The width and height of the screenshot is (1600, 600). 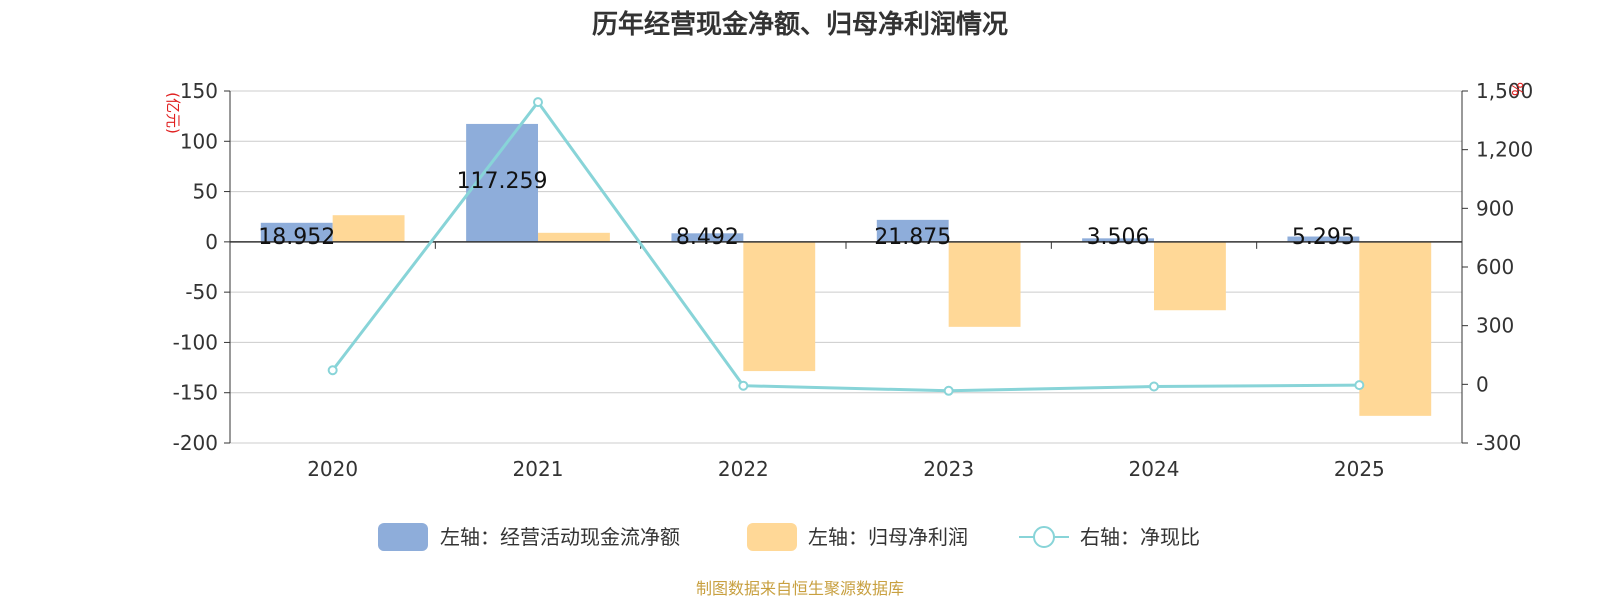 I want to click on cashflow-data-label: 18.952, so click(x=296, y=237).